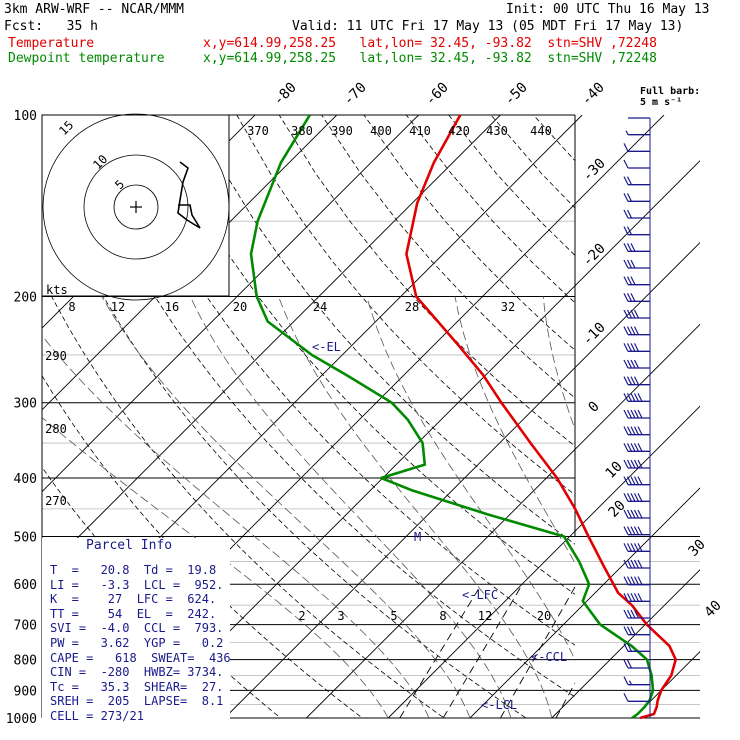 The width and height of the screenshot is (740, 740). I want to click on isotherm-label: -60, so click(437, 94).